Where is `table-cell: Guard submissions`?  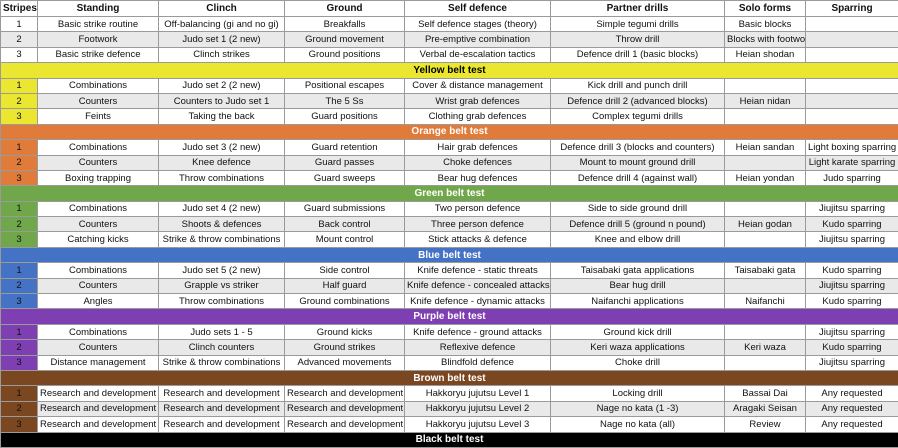 table-cell: Guard submissions is located at coordinates (344, 209).